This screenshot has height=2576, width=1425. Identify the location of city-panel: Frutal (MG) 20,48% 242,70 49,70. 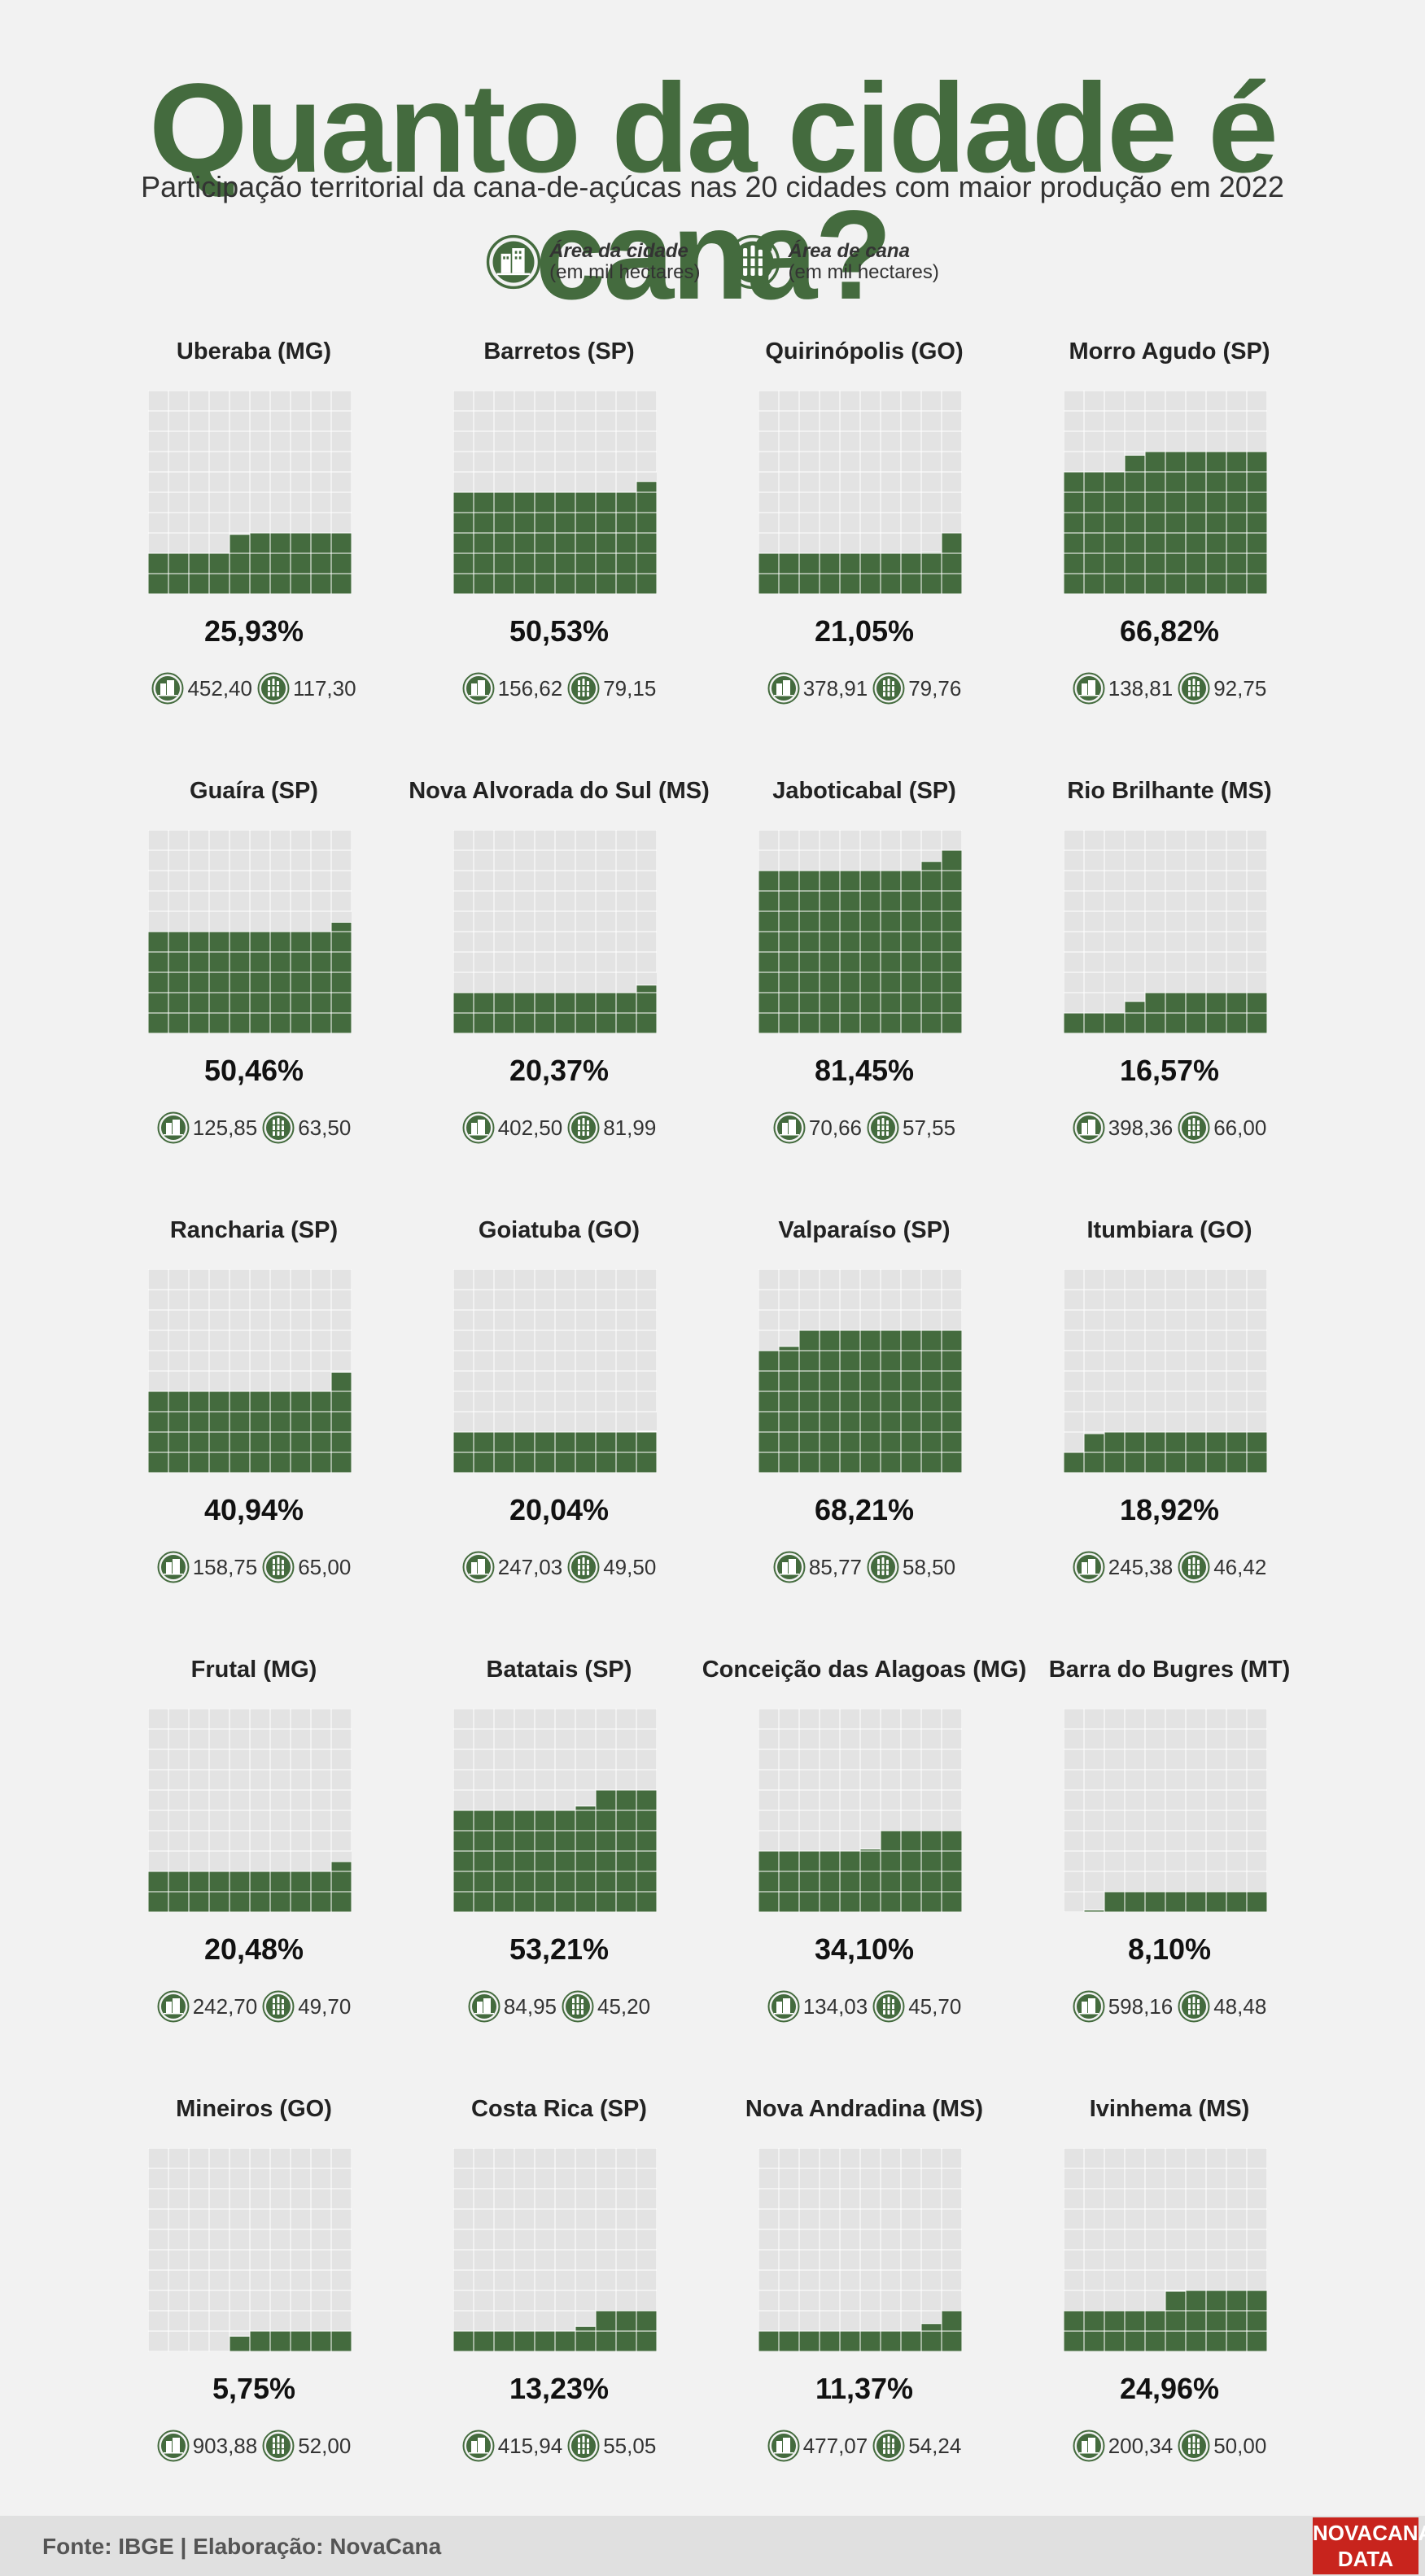
(254, 1873).